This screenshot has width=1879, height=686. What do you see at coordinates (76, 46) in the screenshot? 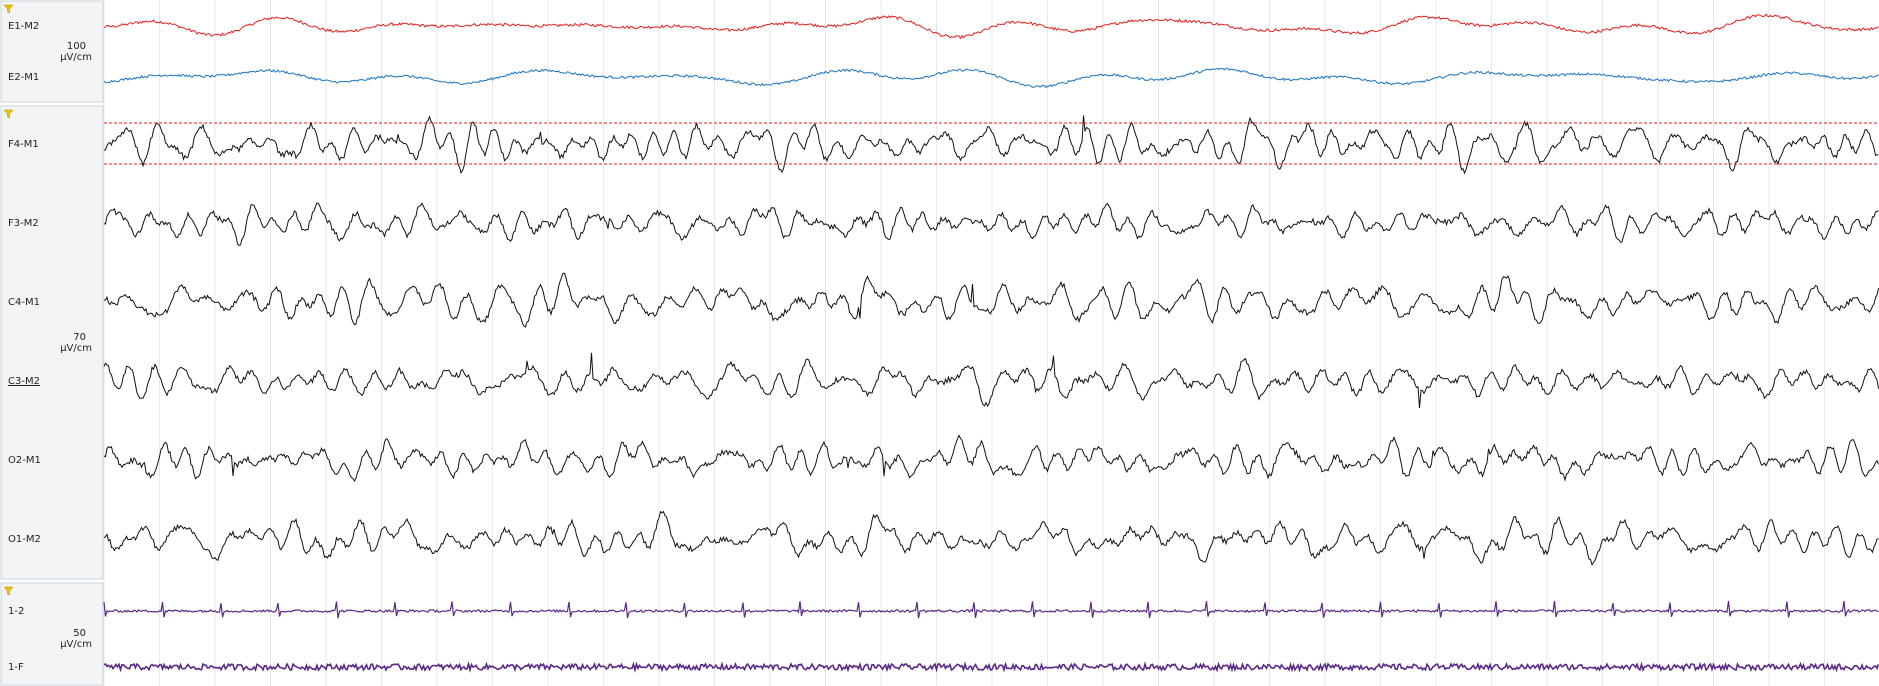
I see `scale-value: 100` at bounding box center [76, 46].